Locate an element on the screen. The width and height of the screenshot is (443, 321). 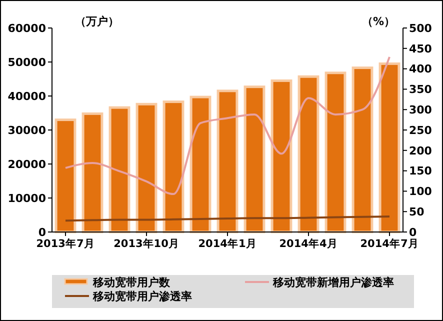
y2-tick-label: 450 is located at coordinates (420, 49).